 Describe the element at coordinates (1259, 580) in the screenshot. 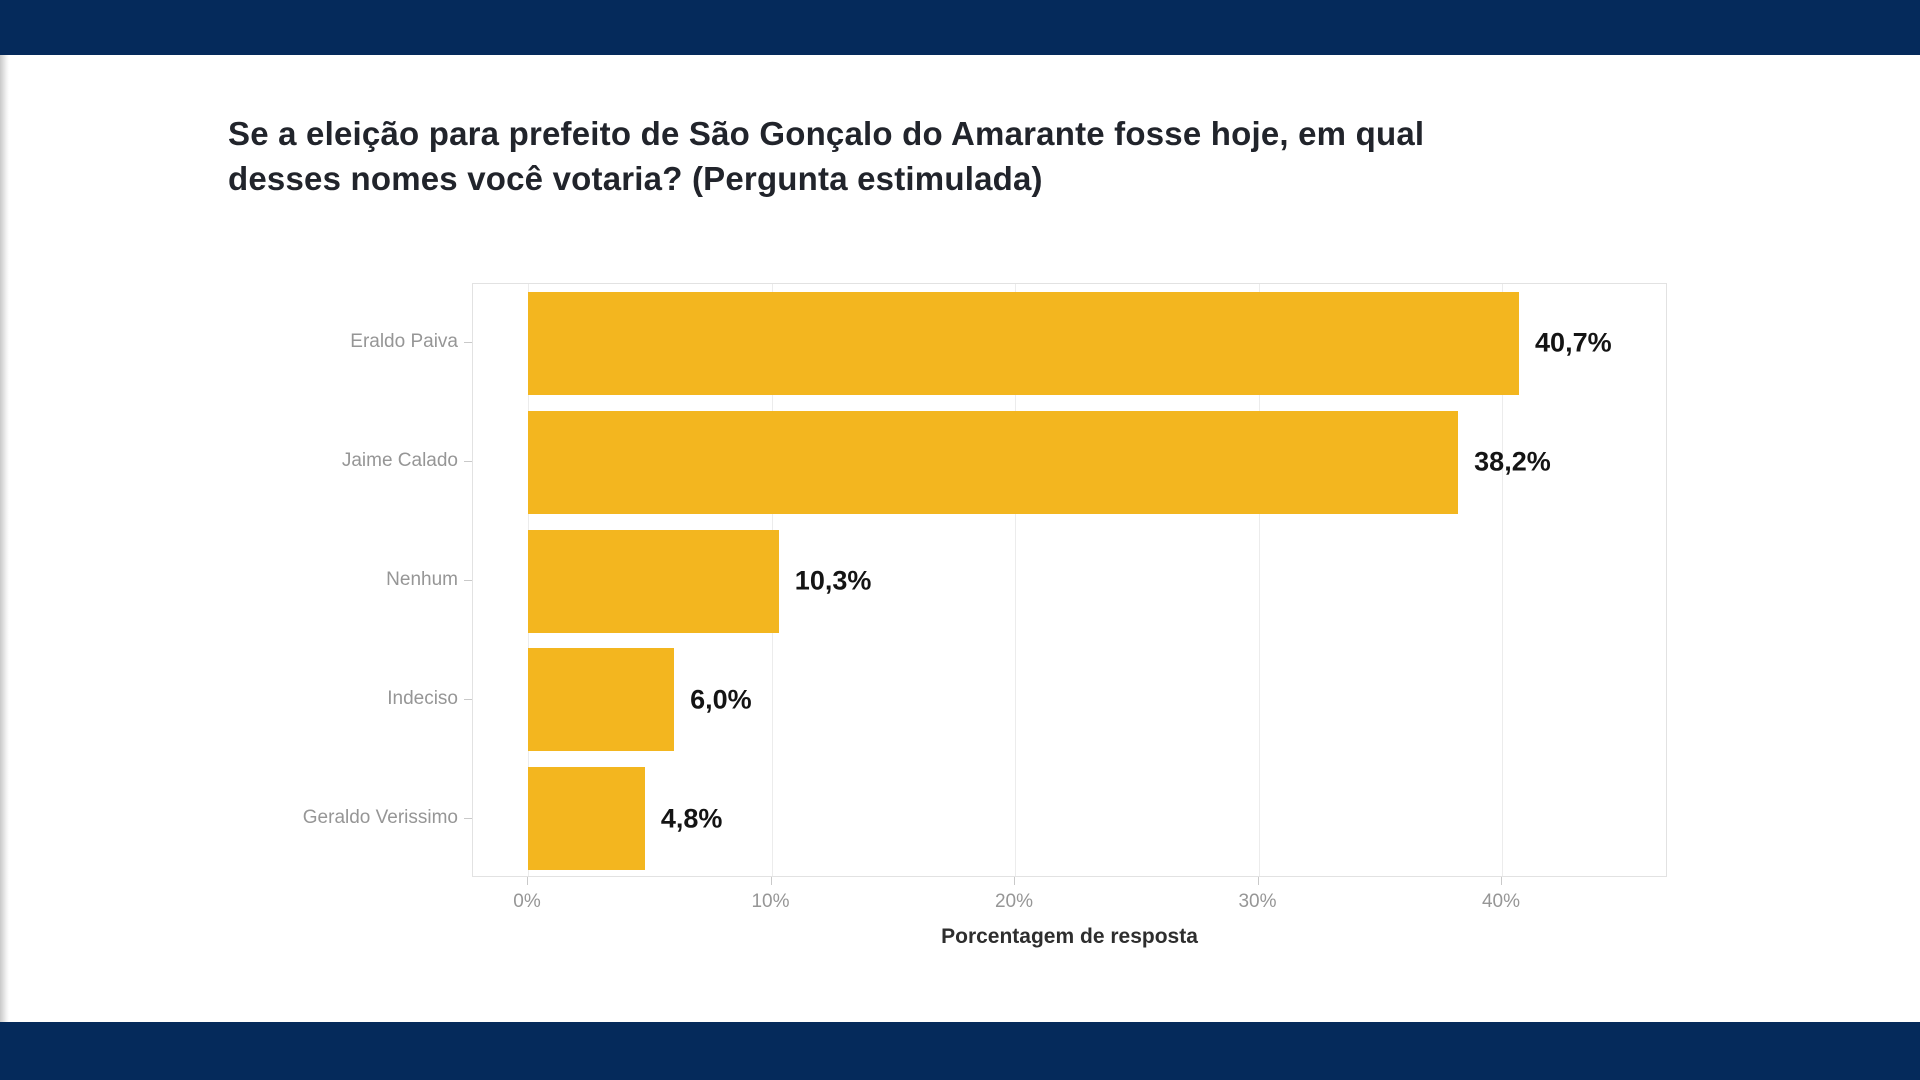

I see `gridline-30%` at that location.